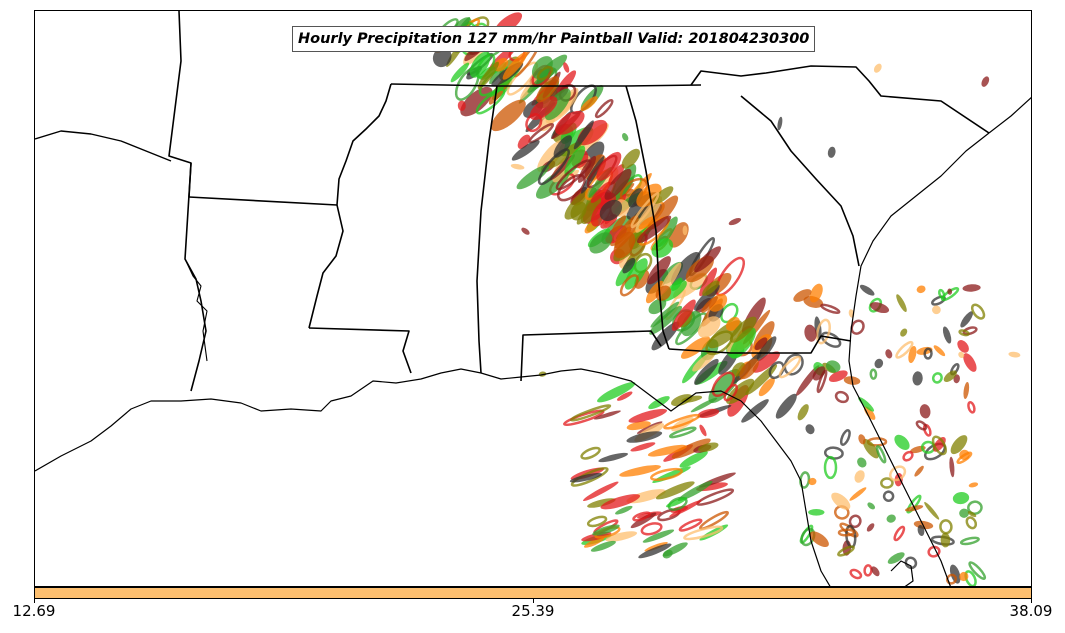 The image size is (1065, 633). What do you see at coordinates (1009, 115) in the screenshot?
I see `southeast-coast` at bounding box center [1009, 115].